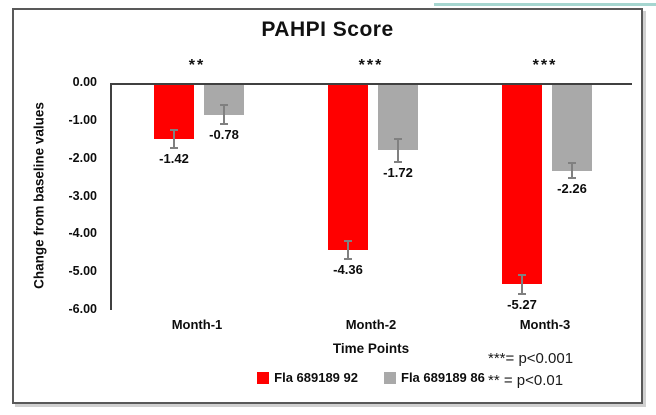 This screenshot has height=415, width=656. I want to click on y-tick-label: -2.00, so click(83, 157).